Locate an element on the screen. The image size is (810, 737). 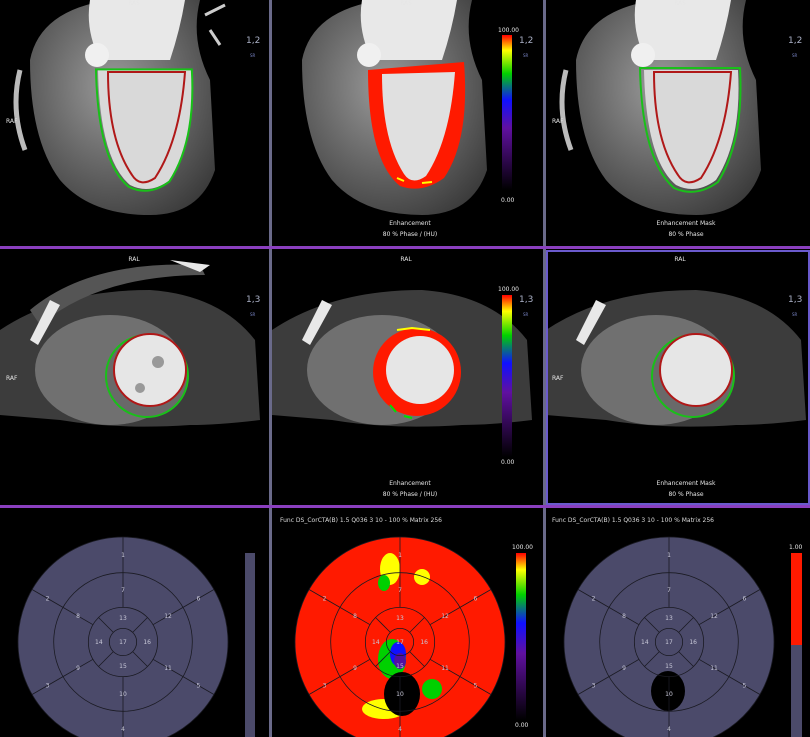
viewport-long-axis-left: RAS RAF 1,2 SR is located at coordinates (134, 123).